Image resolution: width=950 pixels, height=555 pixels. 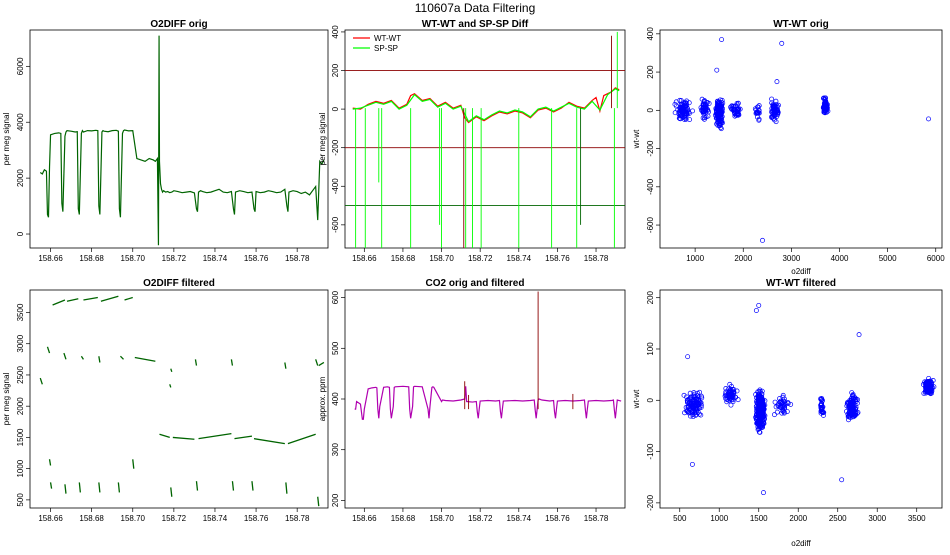 I want to click on x-tick-label: 158.78, so click(x=596, y=518).